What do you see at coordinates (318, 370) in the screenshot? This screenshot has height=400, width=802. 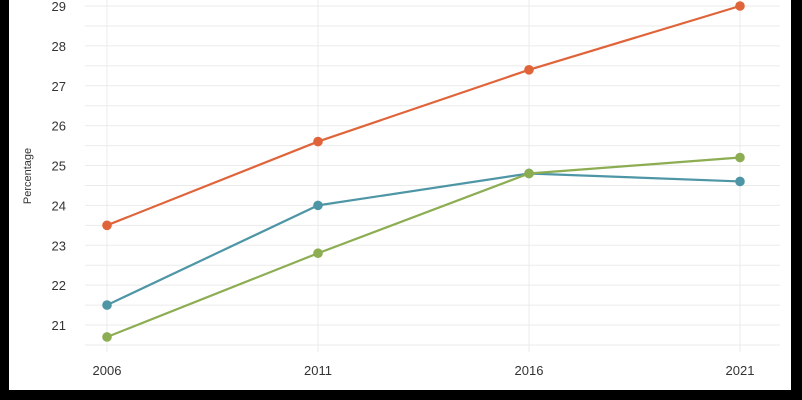 I see `x-tick-label: 2011` at bounding box center [318, 370].